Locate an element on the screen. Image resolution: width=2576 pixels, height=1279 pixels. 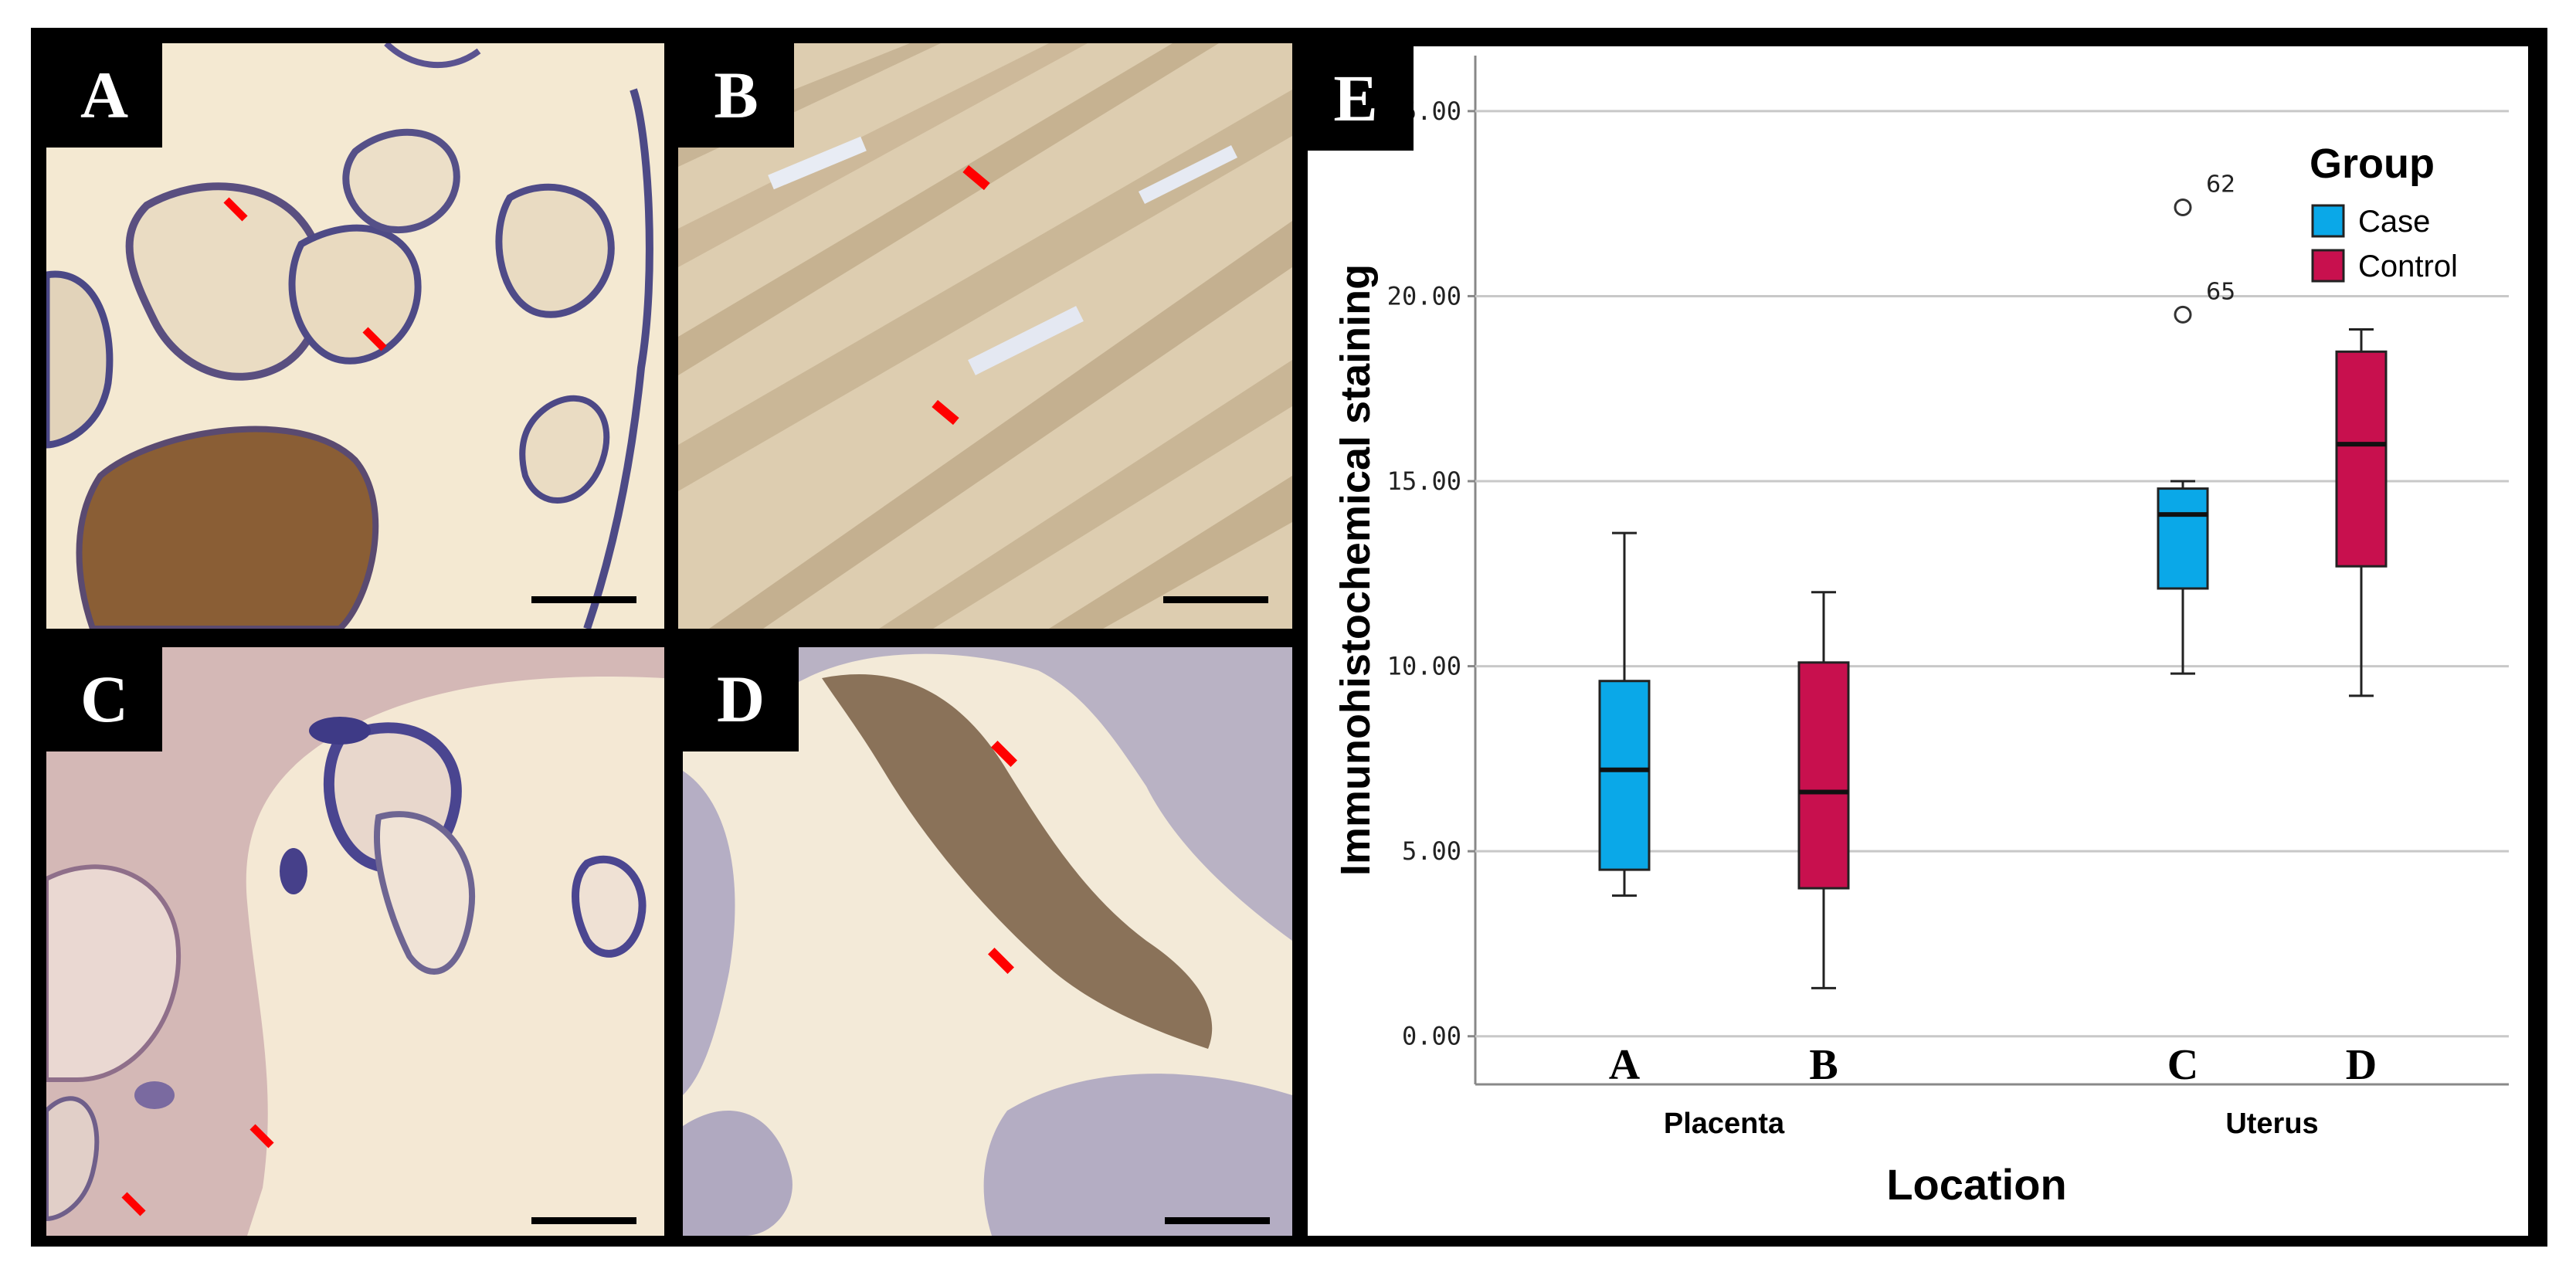
y-tick-label: 5.00 is located at coordinates (1431, 851).